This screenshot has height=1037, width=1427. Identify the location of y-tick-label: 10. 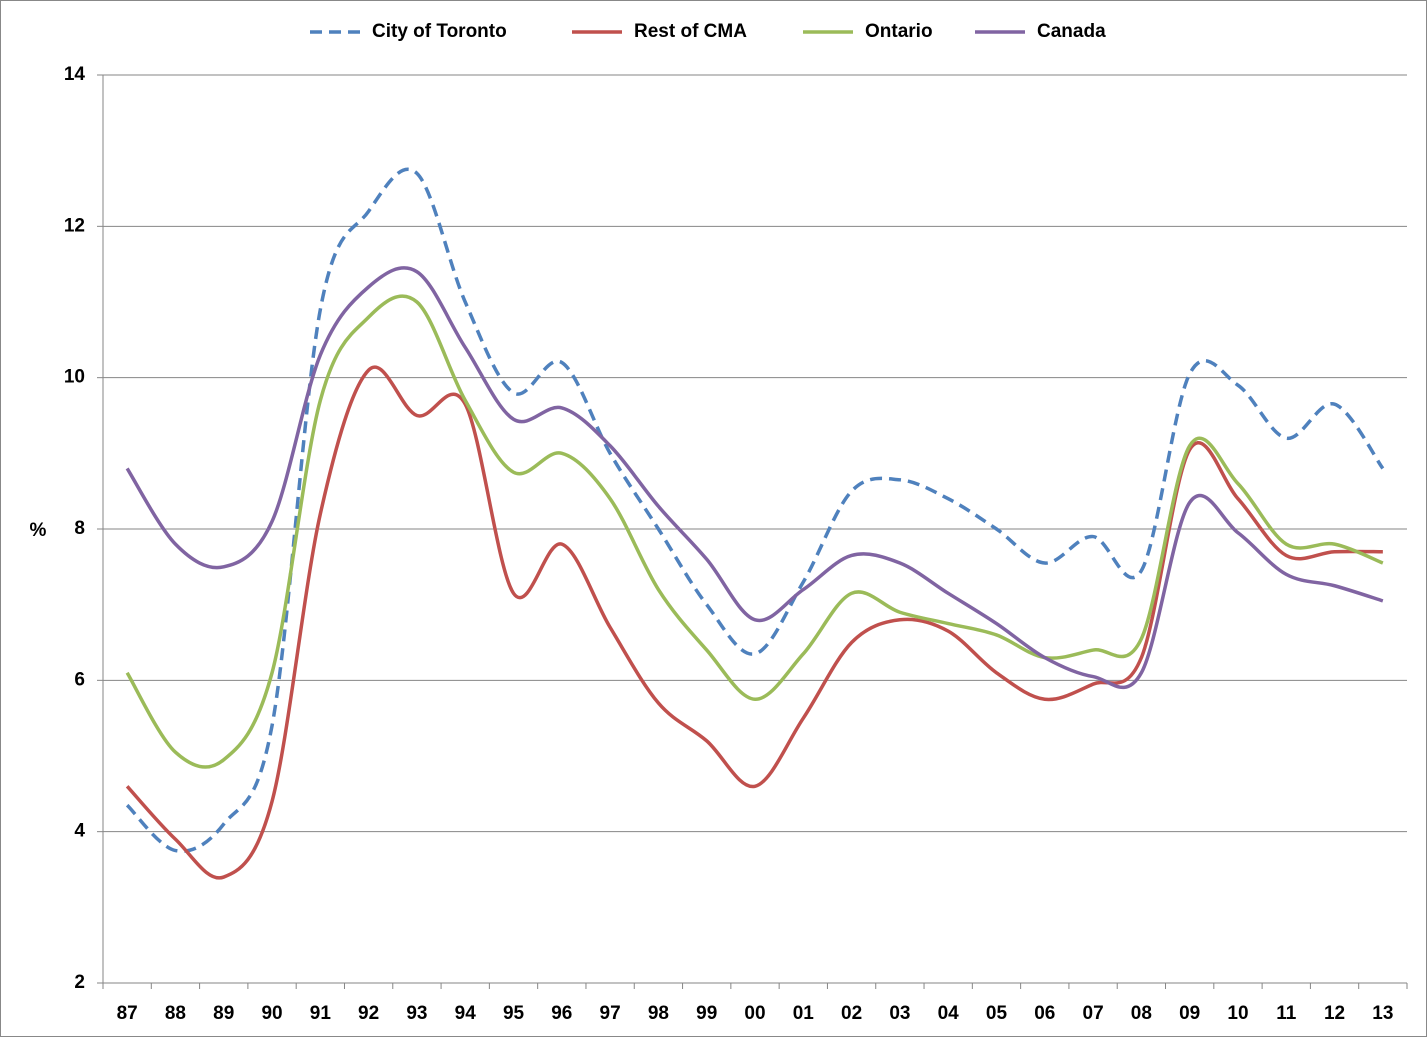
(74, 377).